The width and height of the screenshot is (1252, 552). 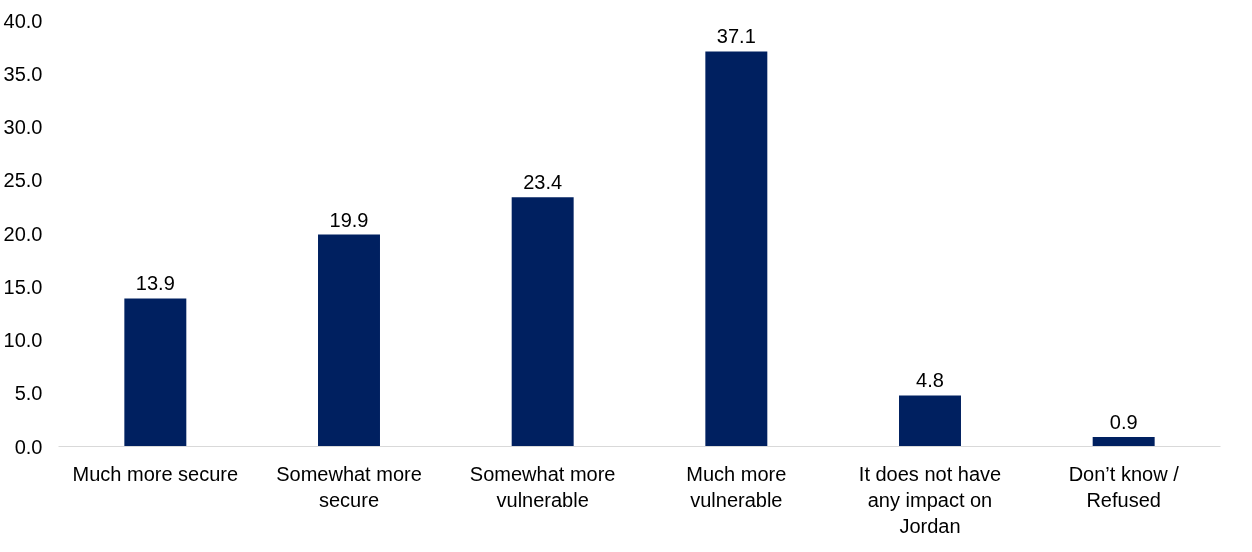 What do you see at coordinates (1124, 486) in the screenshot?
I see `x-tick-label: Don’t know / Refused` at bounding box center [1124, 486].